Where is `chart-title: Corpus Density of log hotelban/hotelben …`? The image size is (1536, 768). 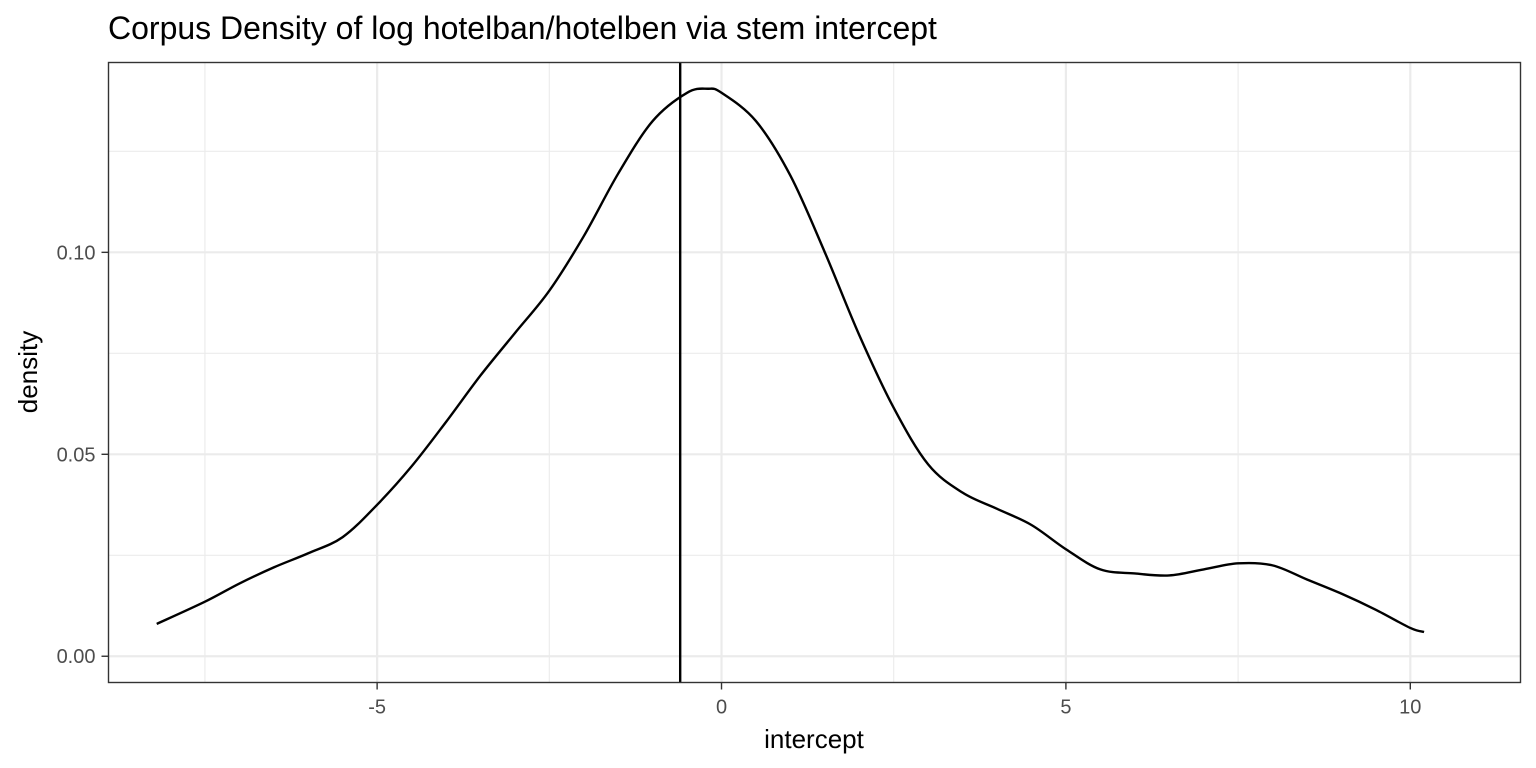 chart-title: Corpus Density of log hotelban/hotelben … is located at coordinates (522, 28).